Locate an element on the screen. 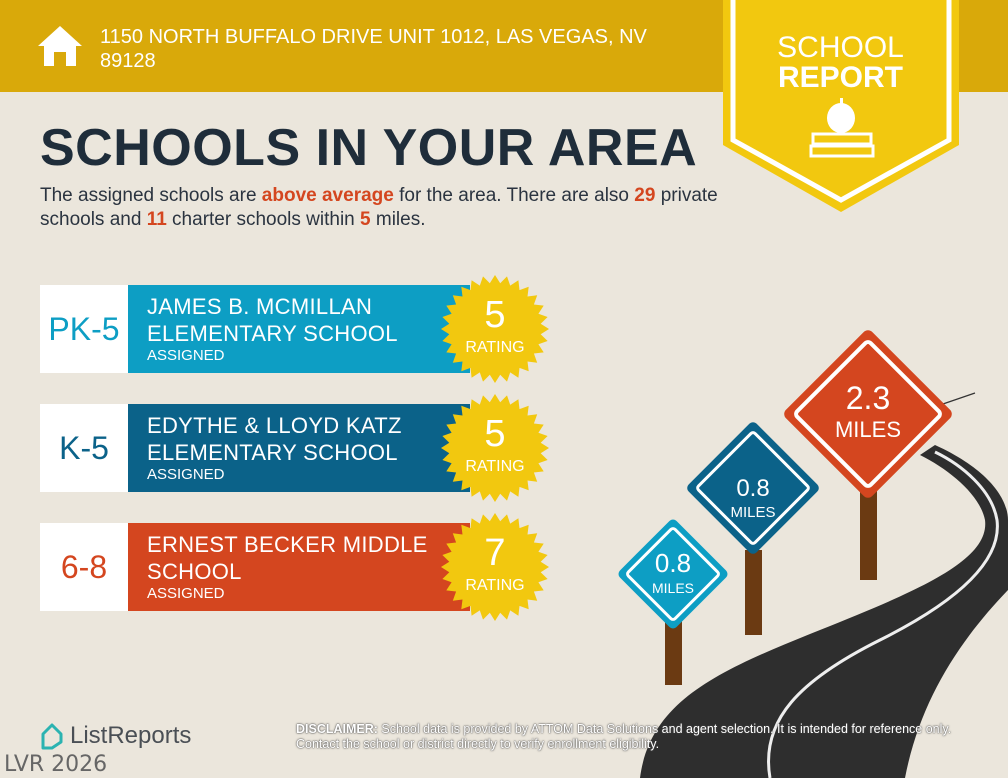 The image size is (1008, 778). sign-distance: 2.3 is located at coordinates (868, 398).